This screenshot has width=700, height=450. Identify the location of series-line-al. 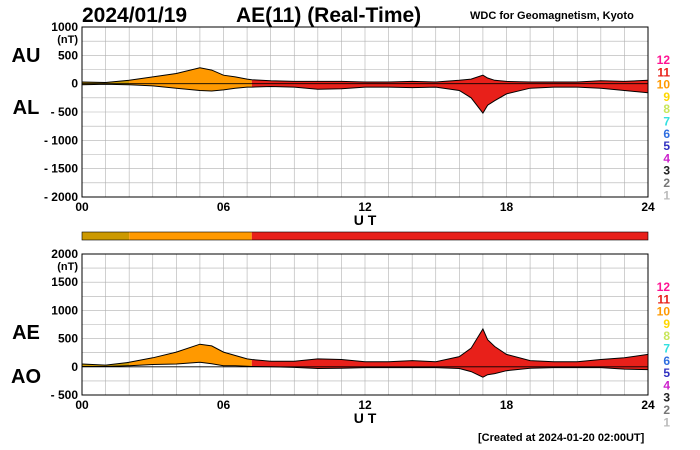
(365, 98).